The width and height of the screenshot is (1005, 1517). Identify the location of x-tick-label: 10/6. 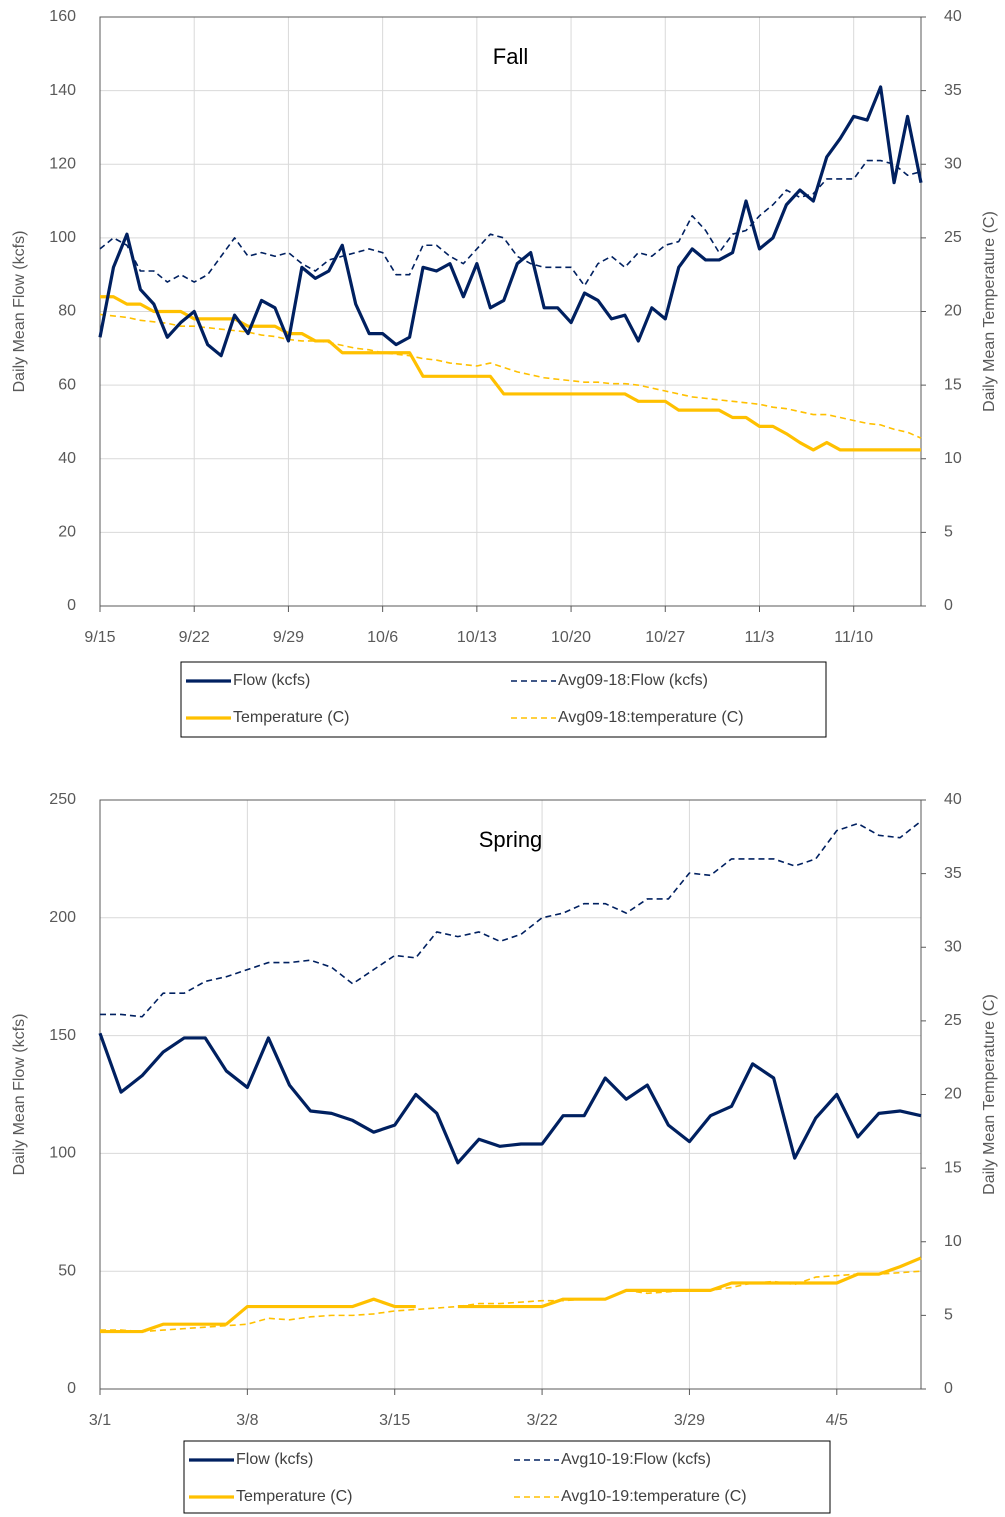
(382, 637).